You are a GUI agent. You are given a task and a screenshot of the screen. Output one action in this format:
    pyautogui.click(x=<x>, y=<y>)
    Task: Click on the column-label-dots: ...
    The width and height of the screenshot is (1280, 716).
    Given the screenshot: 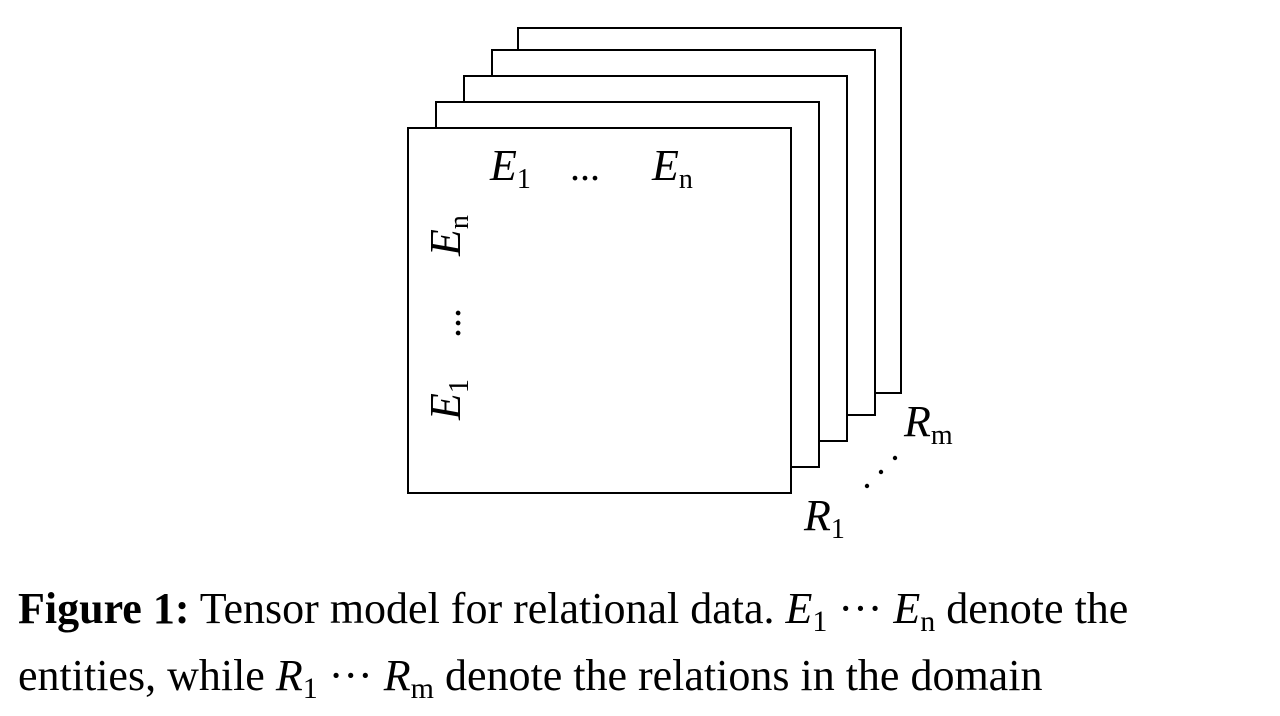 What is the action you would take?
    pyautogui.click(x=585, y=166)
    